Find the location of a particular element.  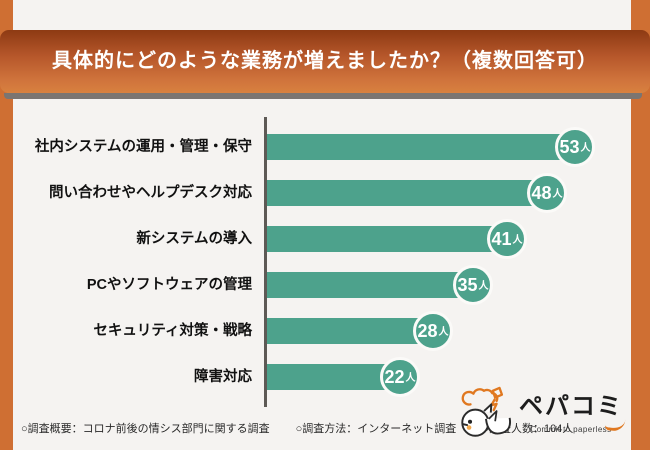

category-label: 問い合わせやヘルプデスク対応 is located at coordinates (150, 193).